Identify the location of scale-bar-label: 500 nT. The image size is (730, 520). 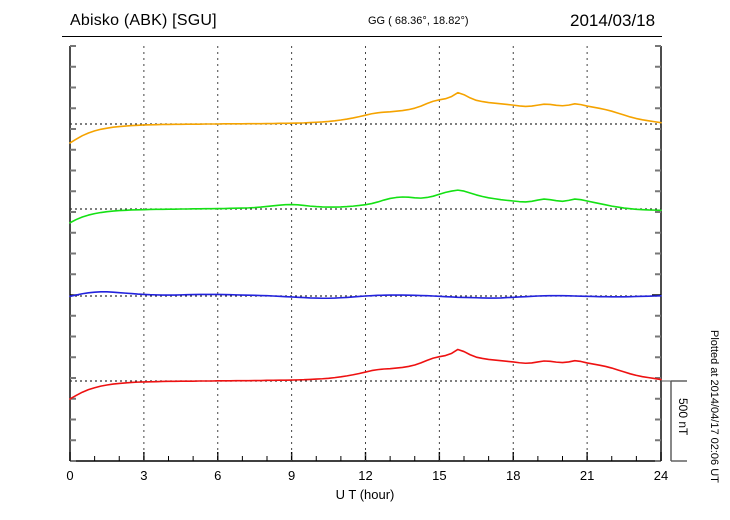
(683, 417).